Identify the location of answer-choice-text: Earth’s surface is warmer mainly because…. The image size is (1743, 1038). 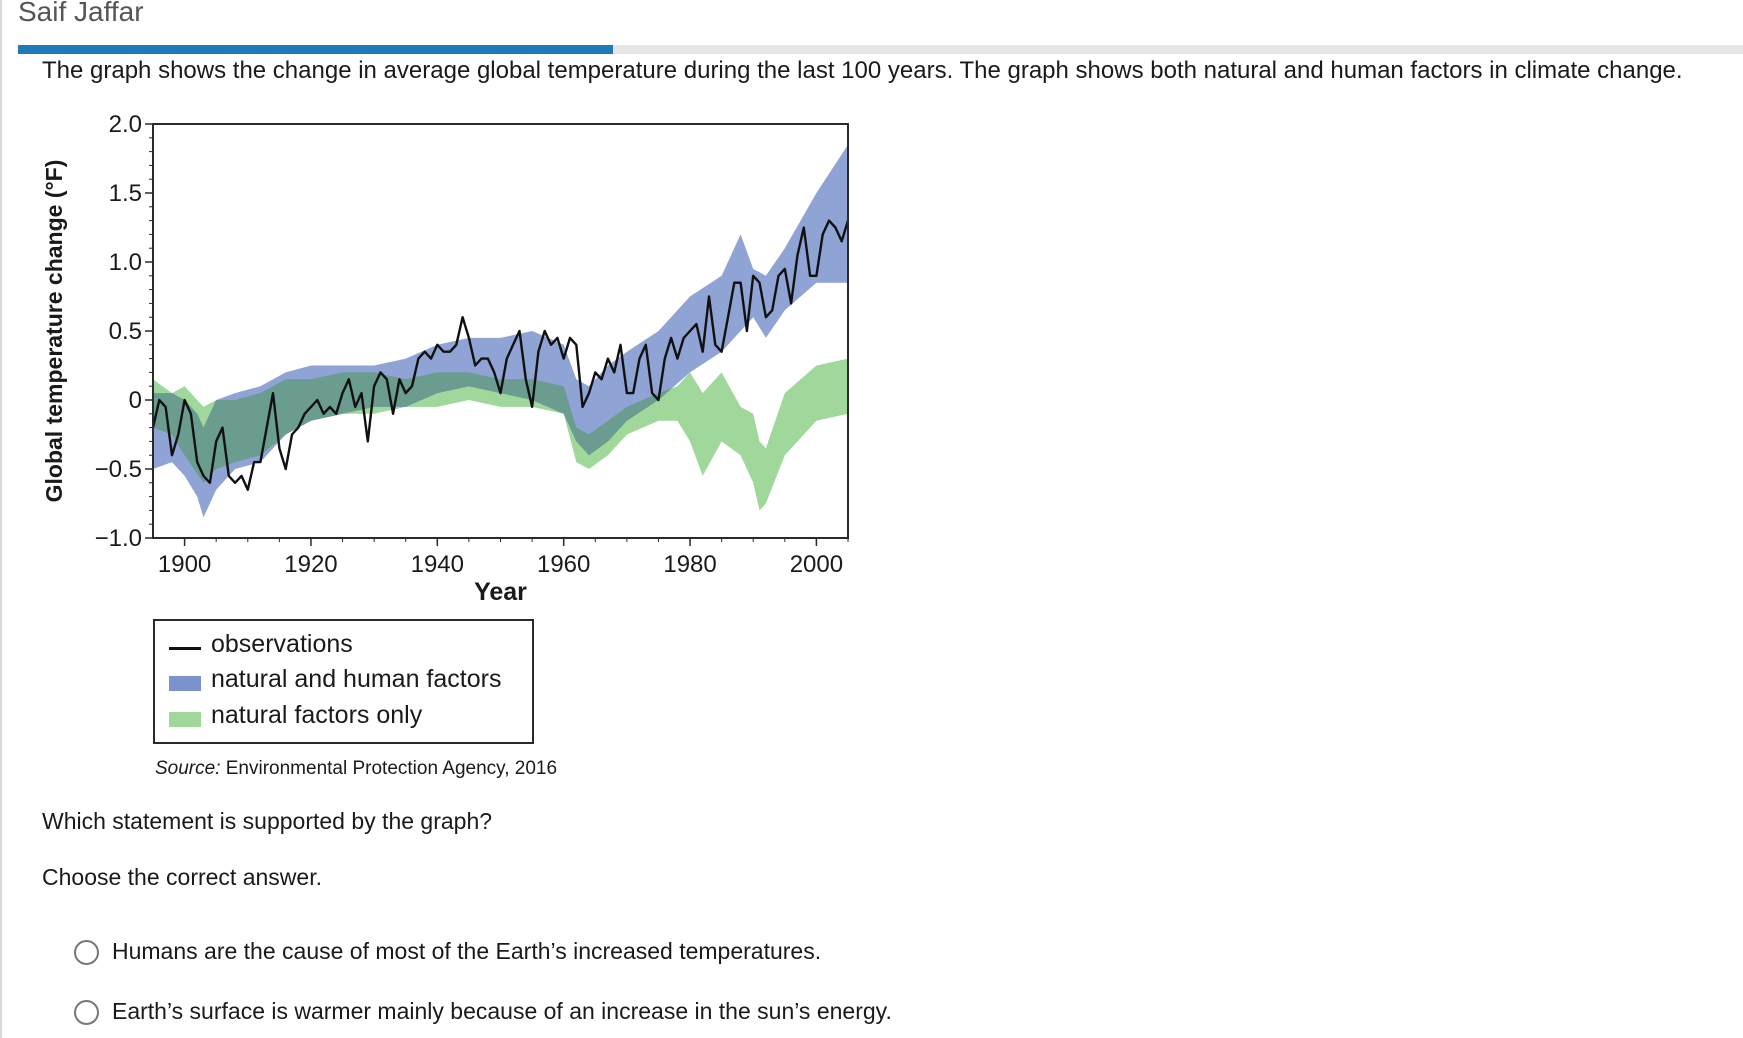
(502, 1011).